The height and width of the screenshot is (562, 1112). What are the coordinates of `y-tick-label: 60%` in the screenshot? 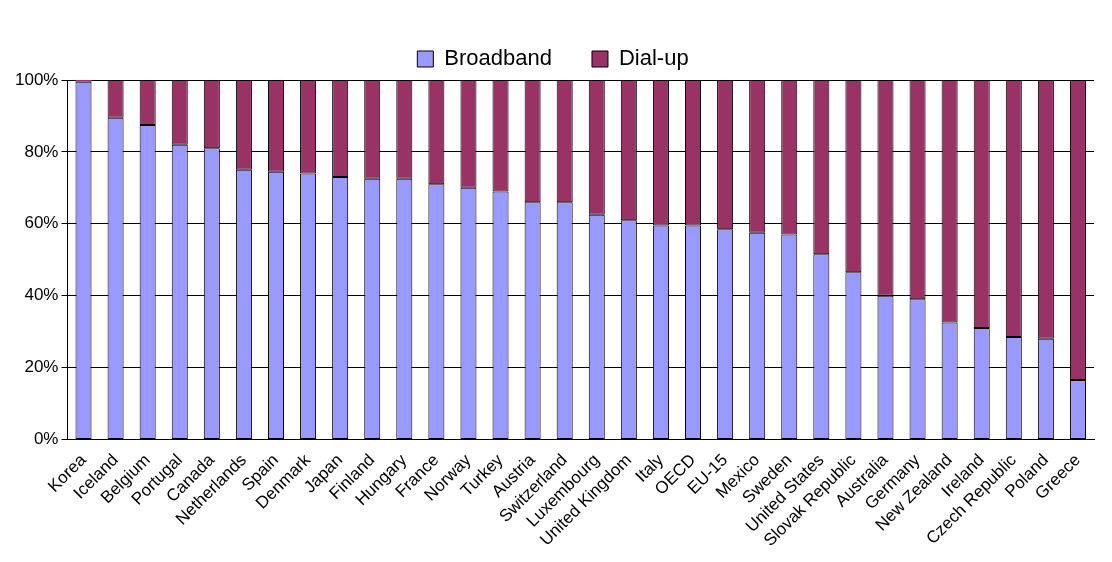 It's located at (41, 223).